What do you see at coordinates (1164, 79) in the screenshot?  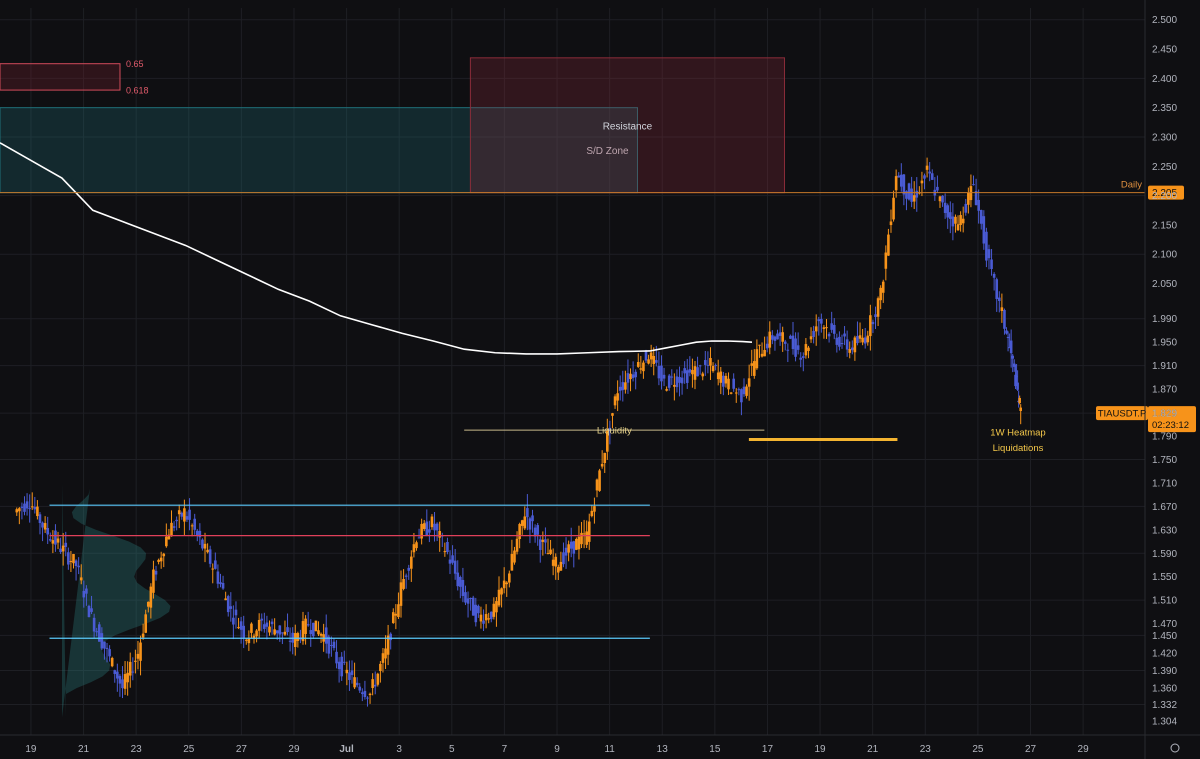 I see `price-tick-label: 2.400` at bounding box center [1164, 79].